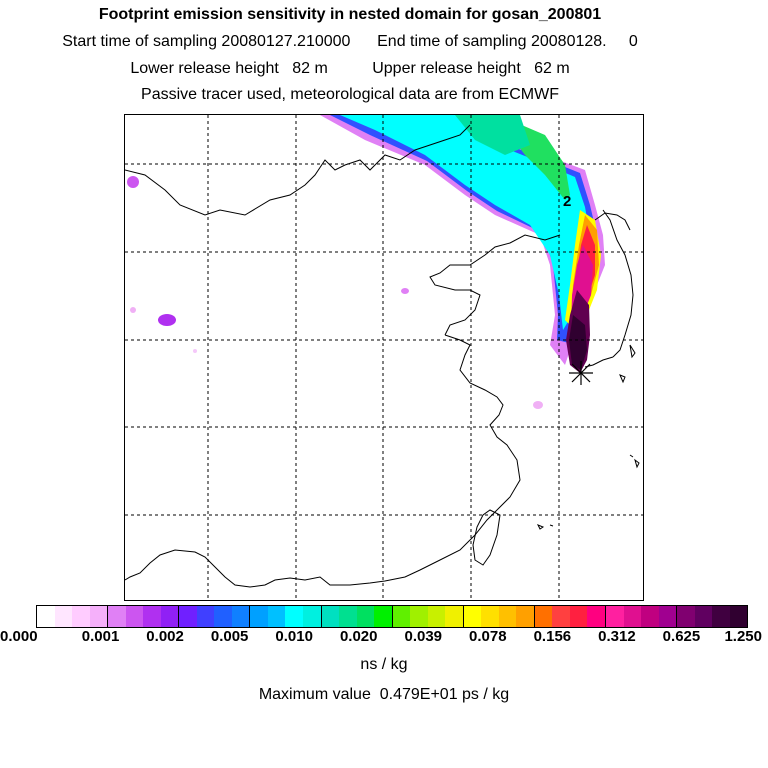  What do you see at coordinates (488, 636) in the screenshot?
I see `colorbar-tick-label: 0.078` at bounding box center [488, 636].